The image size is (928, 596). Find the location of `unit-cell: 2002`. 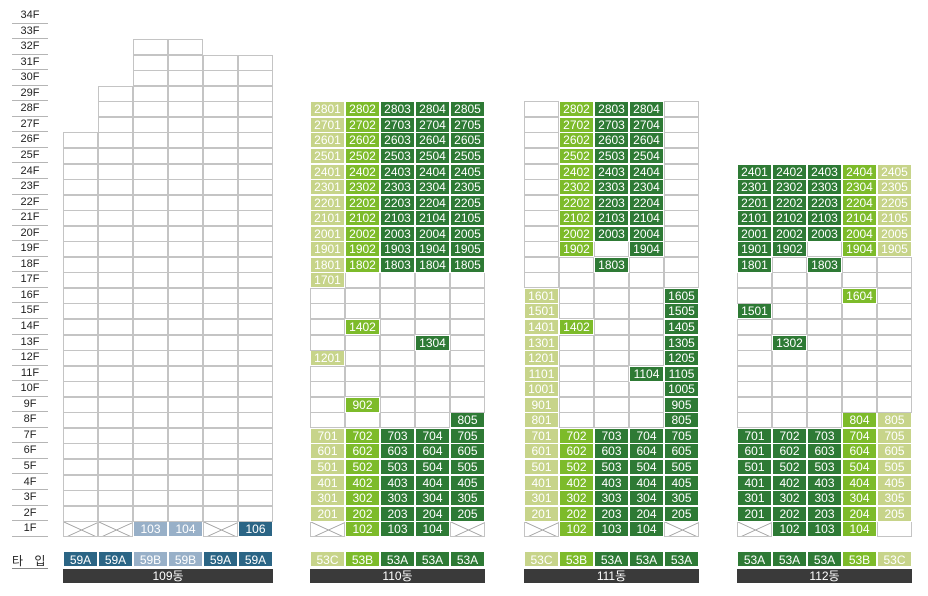

unit-cell: 2002 is located at coordinates (789, 233).